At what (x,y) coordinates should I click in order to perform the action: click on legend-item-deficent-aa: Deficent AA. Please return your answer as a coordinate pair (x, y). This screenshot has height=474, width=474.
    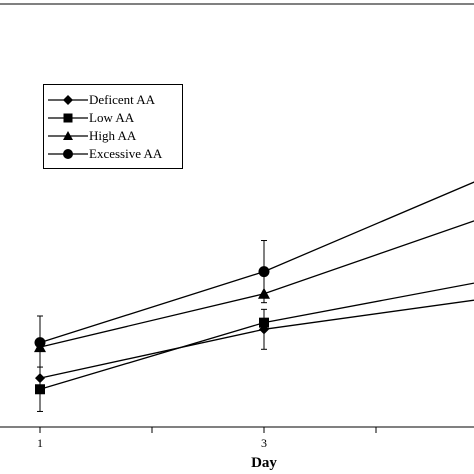
    Looking at the image, I should click on (113, 100).